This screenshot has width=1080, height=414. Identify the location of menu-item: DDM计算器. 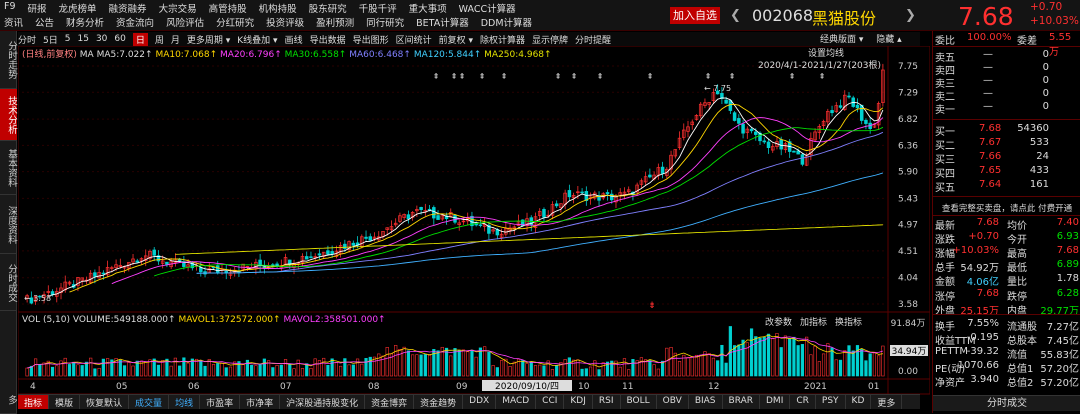
(506, 23).